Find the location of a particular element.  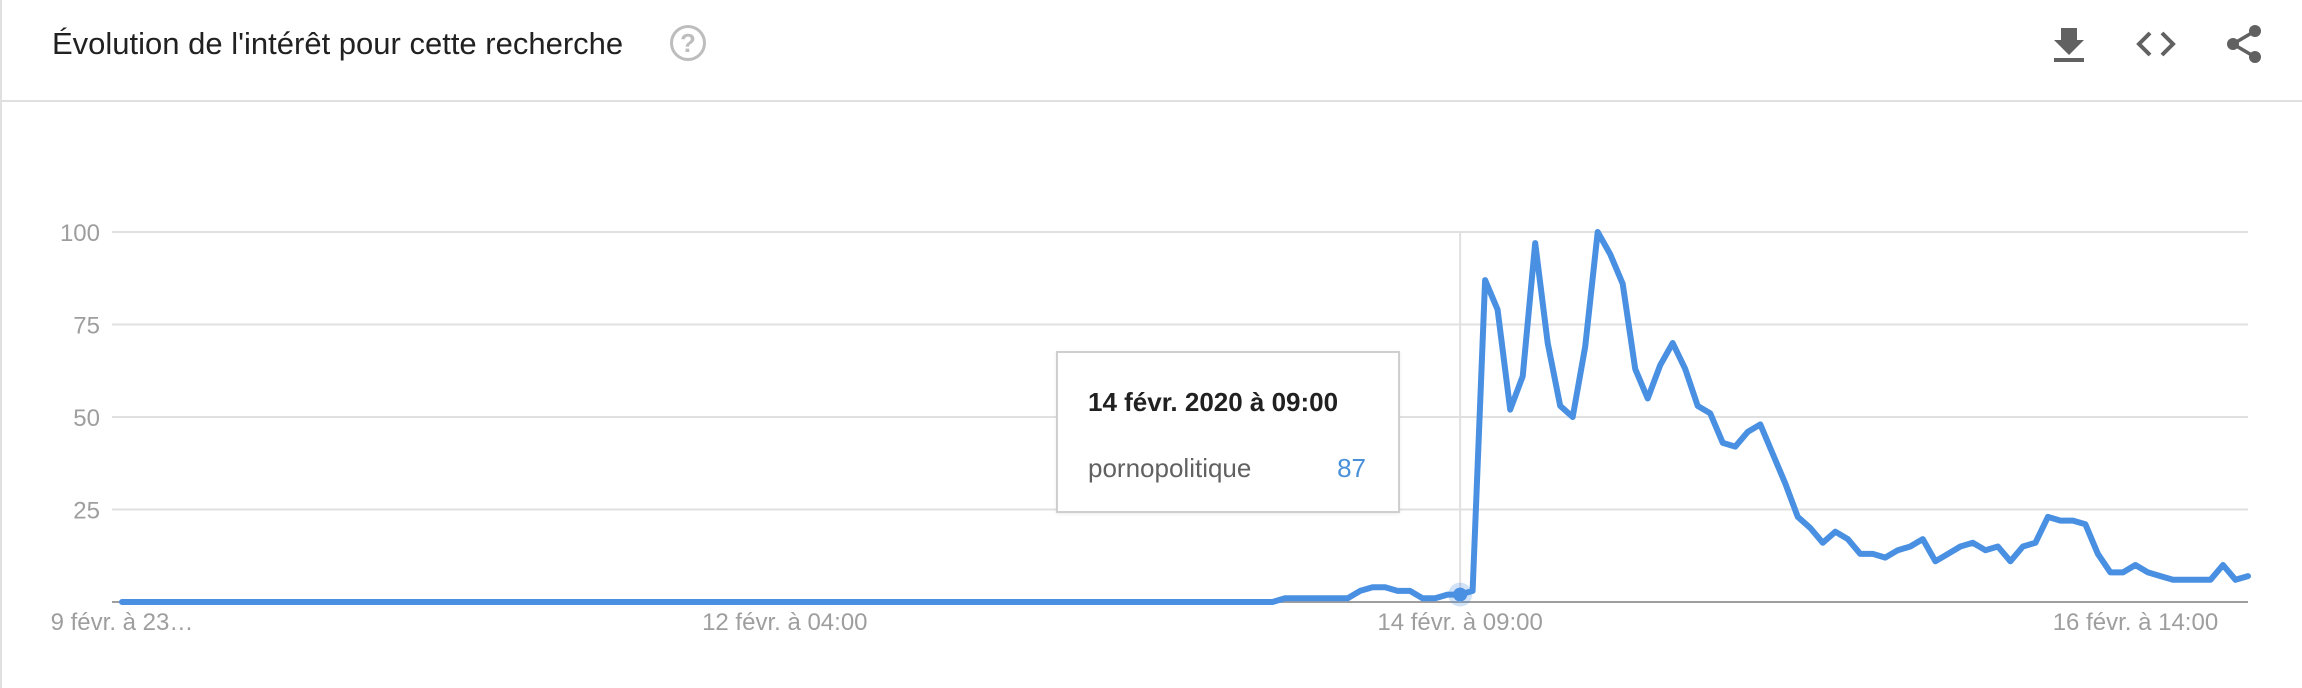

share-icon is located at coordinates (2244, 44).